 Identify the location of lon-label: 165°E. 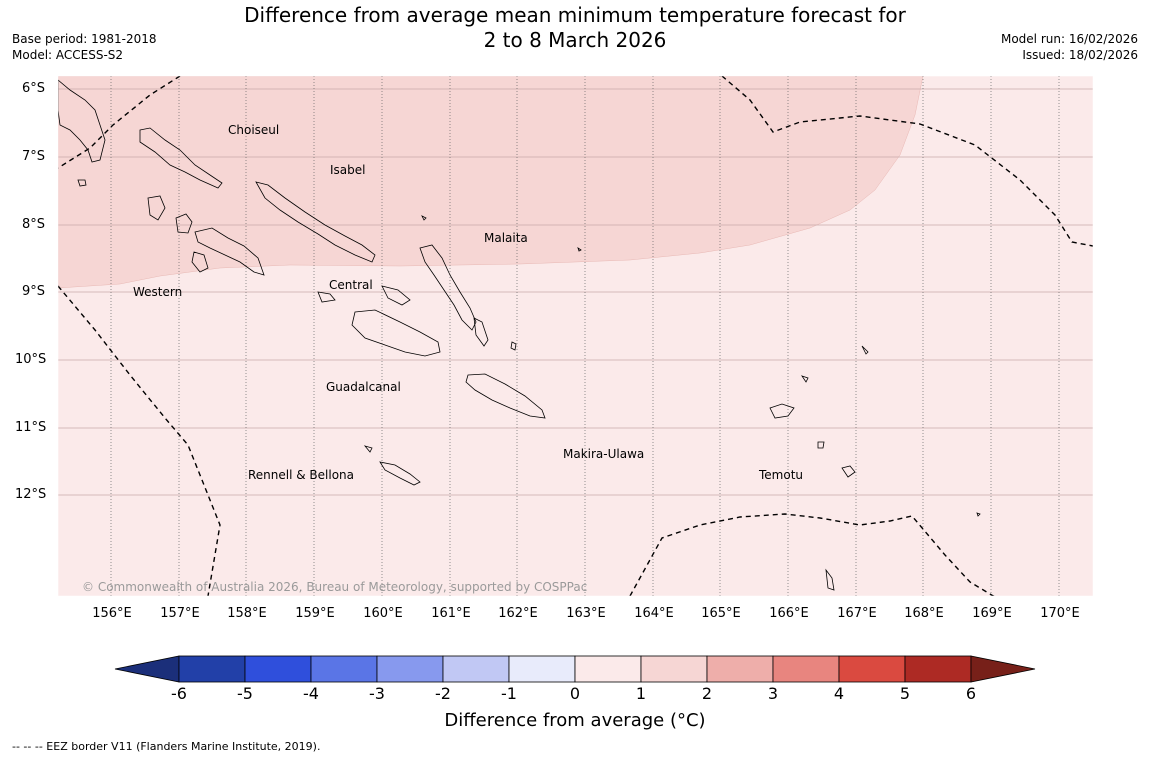
(721, 613).